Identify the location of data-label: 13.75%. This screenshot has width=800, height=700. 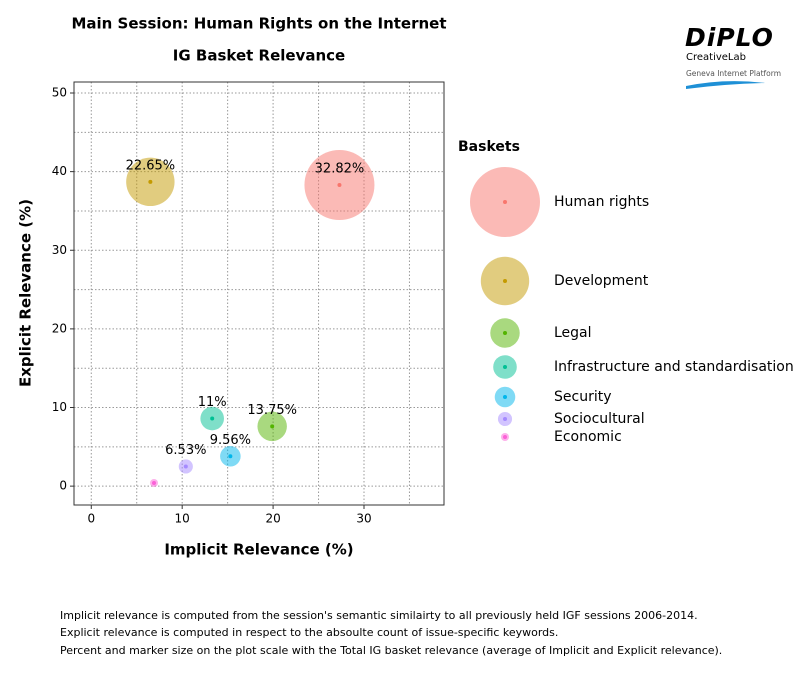
(272, 410).